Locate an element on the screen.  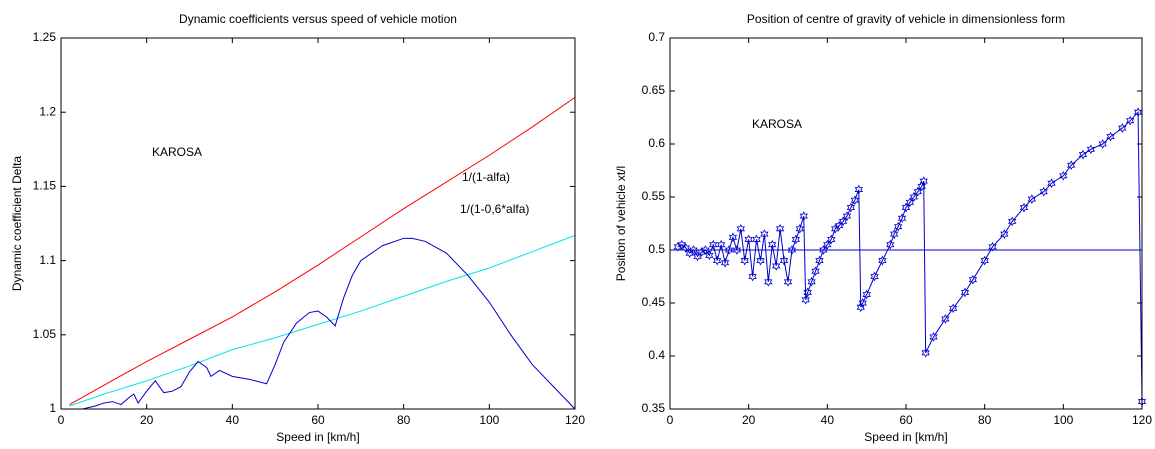
annotation: 1/(1-alfa) is located at coordinates (486, 177).